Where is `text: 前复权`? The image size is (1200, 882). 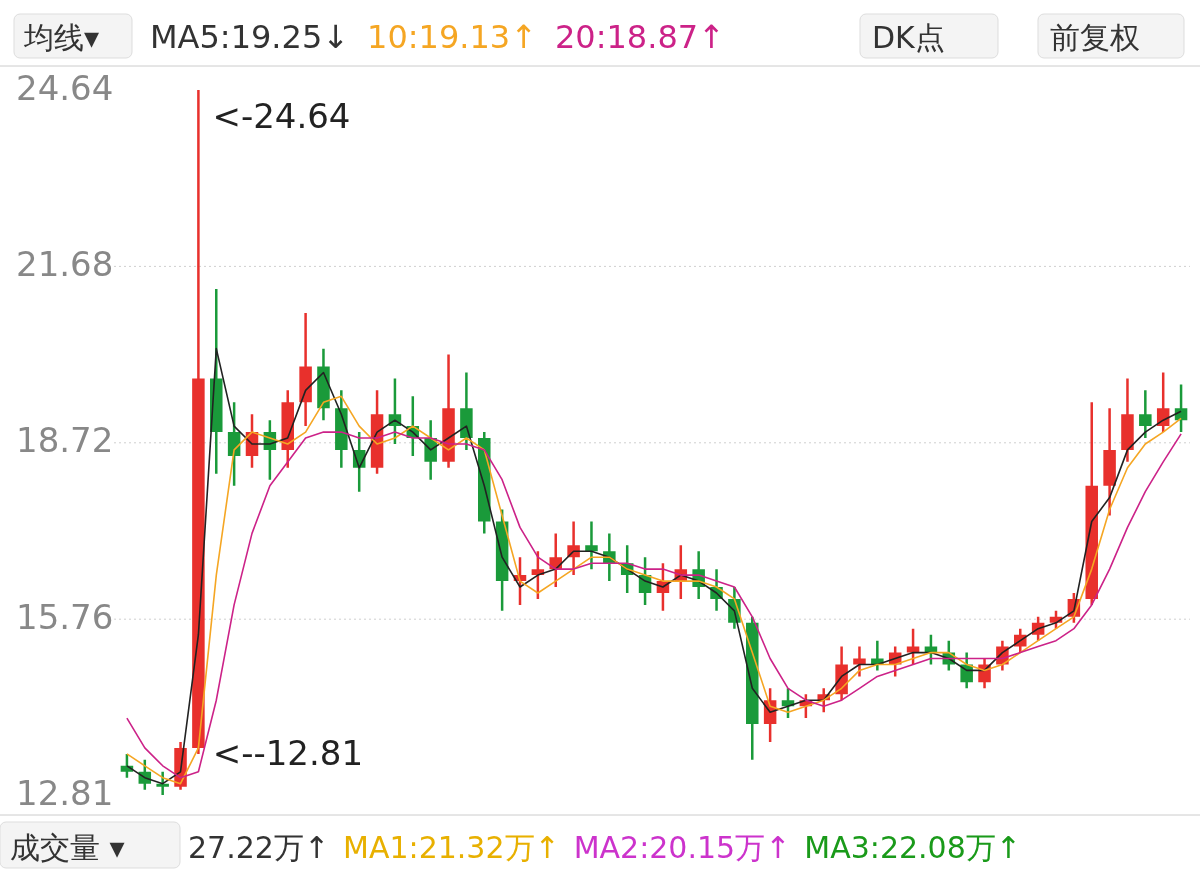
text: 前复权 is located at coordinates (1095, 37).